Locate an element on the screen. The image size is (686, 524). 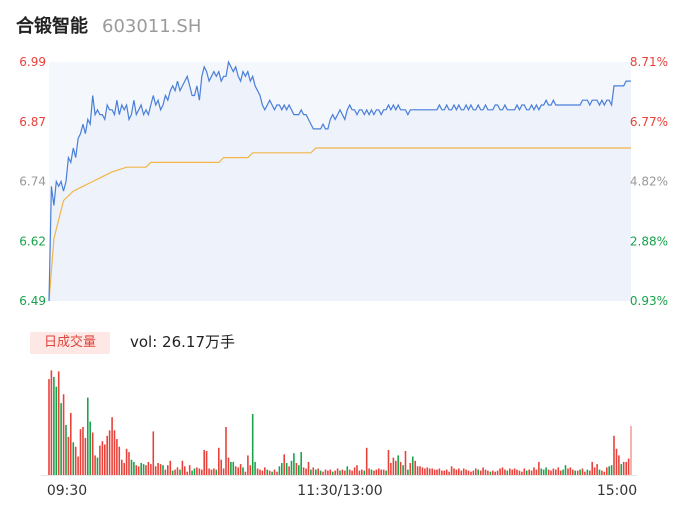
y-right-tick-label: 6.77% is located at coordinates (649, 122).